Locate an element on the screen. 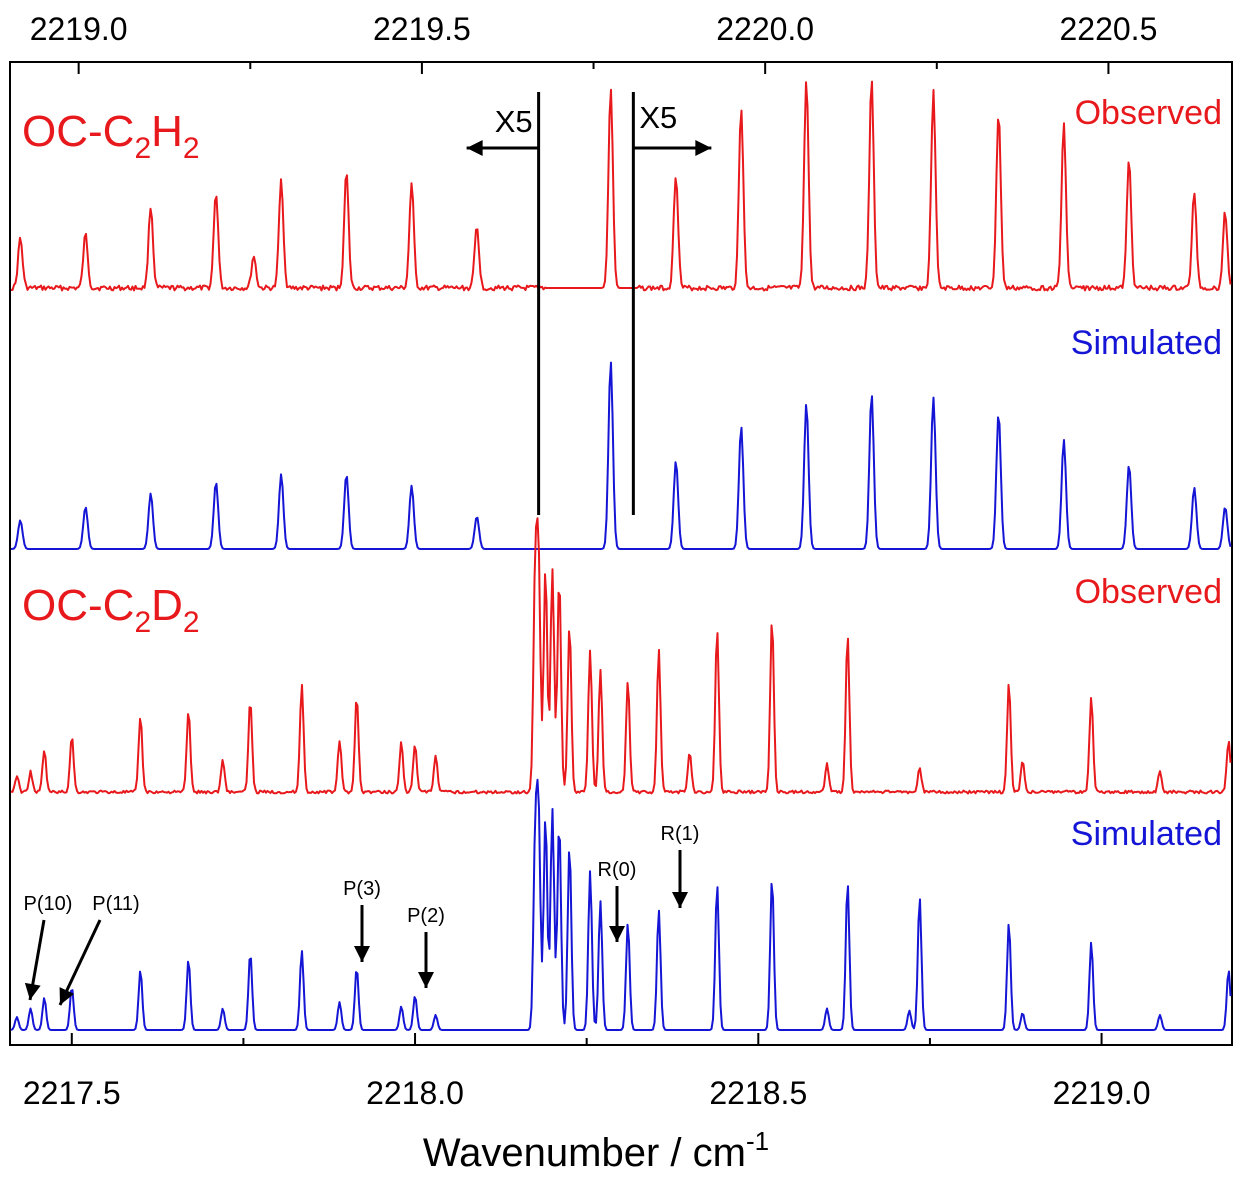  line-label-r1-arrow-head is located at coordinates (680, 900).